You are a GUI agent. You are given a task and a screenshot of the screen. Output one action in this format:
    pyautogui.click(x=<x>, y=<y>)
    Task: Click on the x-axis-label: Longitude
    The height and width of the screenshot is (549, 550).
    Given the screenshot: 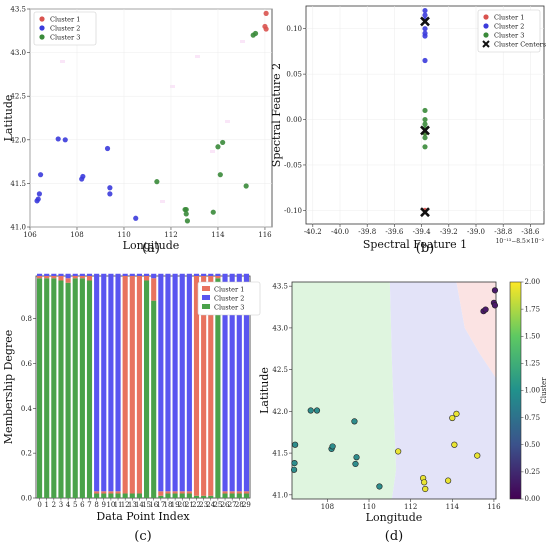 What is the action you would take?
    pyautogui.click(x=394, y=517)
    